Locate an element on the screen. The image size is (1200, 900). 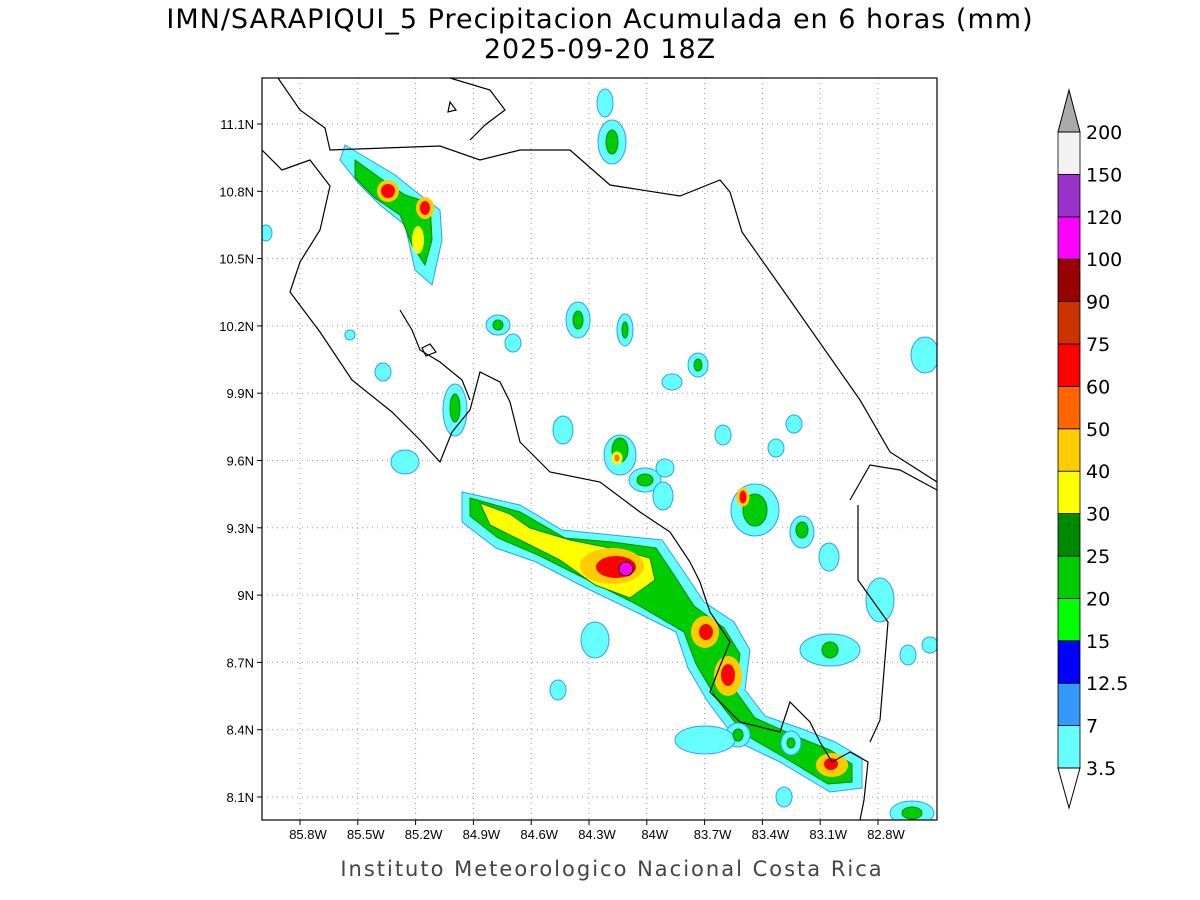
colorbar-label: 15 is located at coordinates (1098, 642).